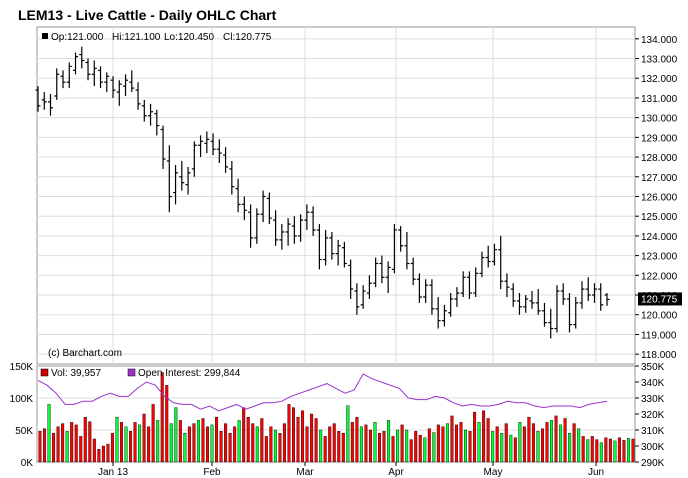  Describe the element at coordinates (136, 37) in the screenshot. I see `info-high: Hi:121.100` at that location.